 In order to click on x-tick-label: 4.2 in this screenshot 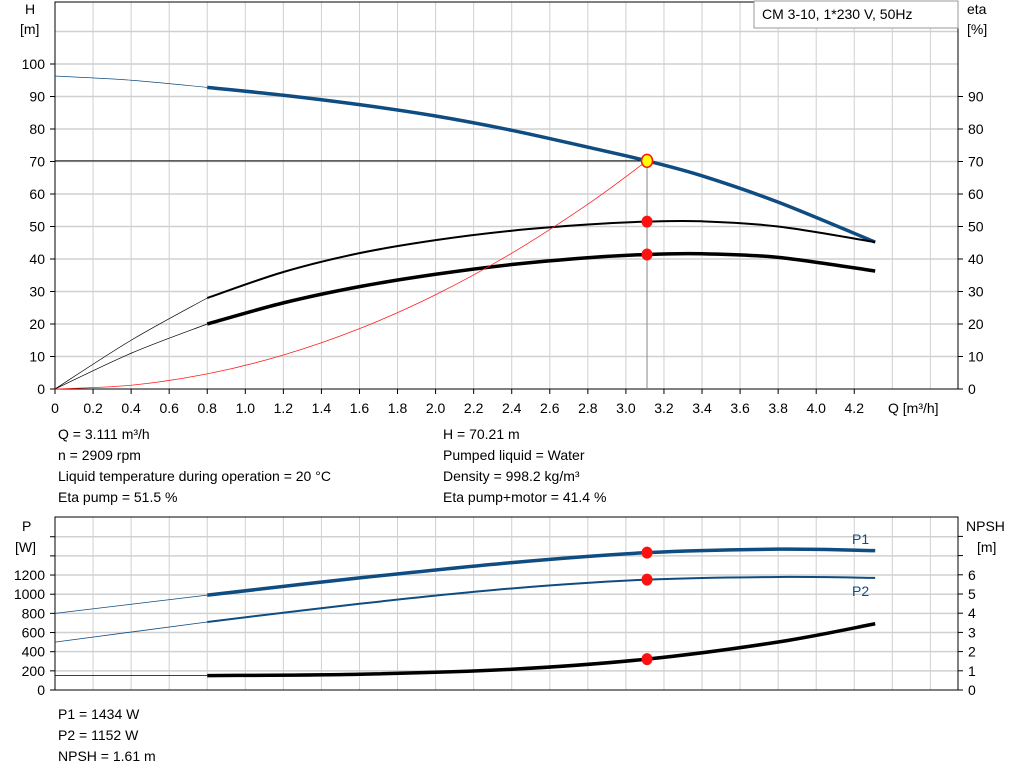, I will do `click(855, 408)`.